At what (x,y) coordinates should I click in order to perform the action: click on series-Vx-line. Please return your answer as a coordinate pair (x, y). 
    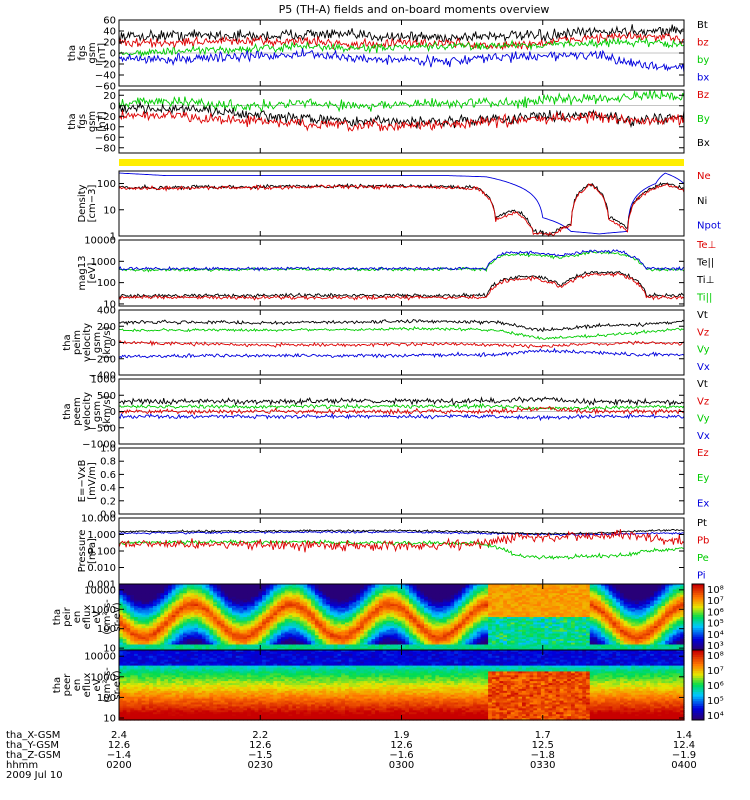
    Looking at the image, I should click on (401, 417).